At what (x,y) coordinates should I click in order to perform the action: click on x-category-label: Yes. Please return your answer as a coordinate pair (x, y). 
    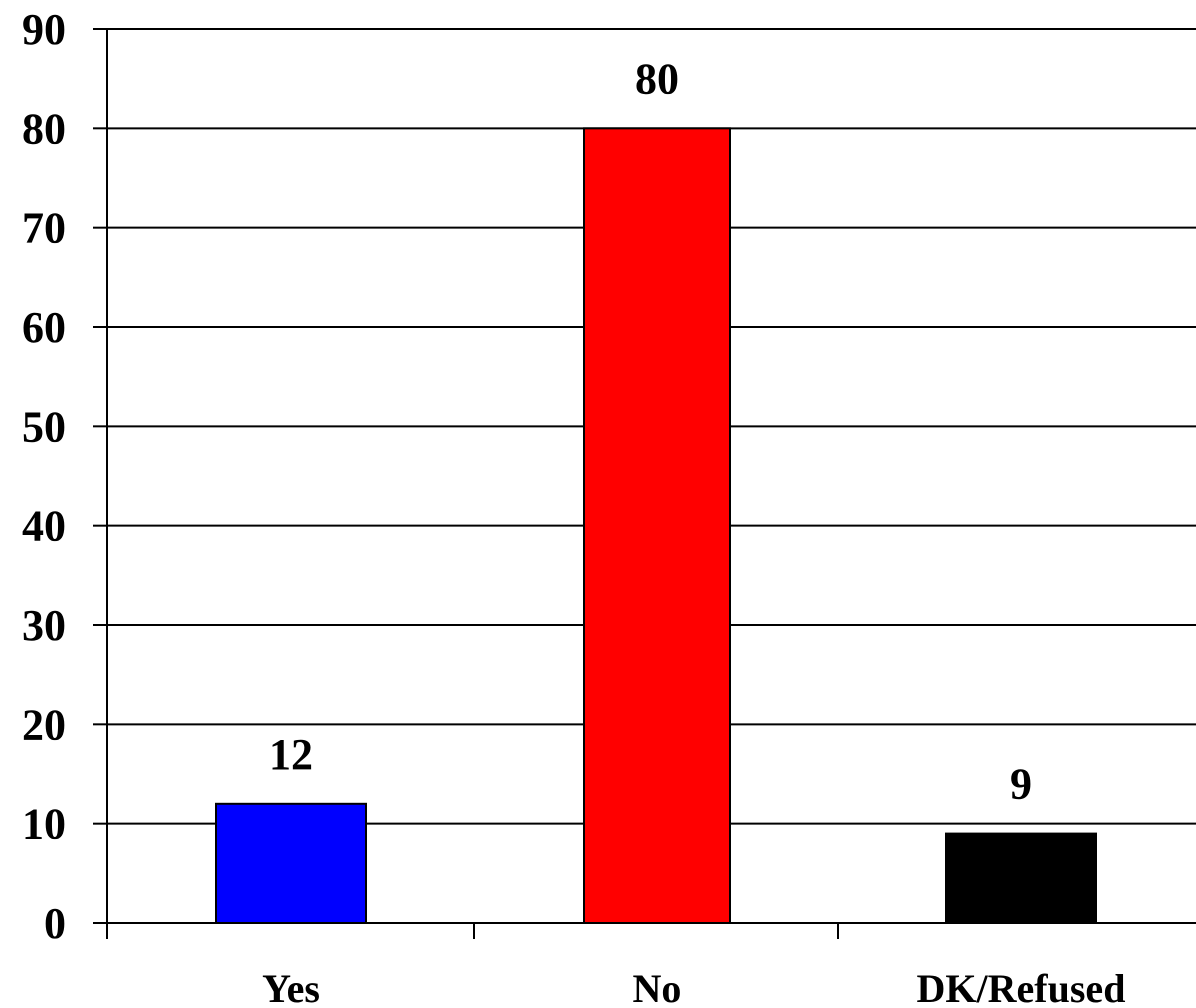
    Looking at the image, I should click on (291, 987).